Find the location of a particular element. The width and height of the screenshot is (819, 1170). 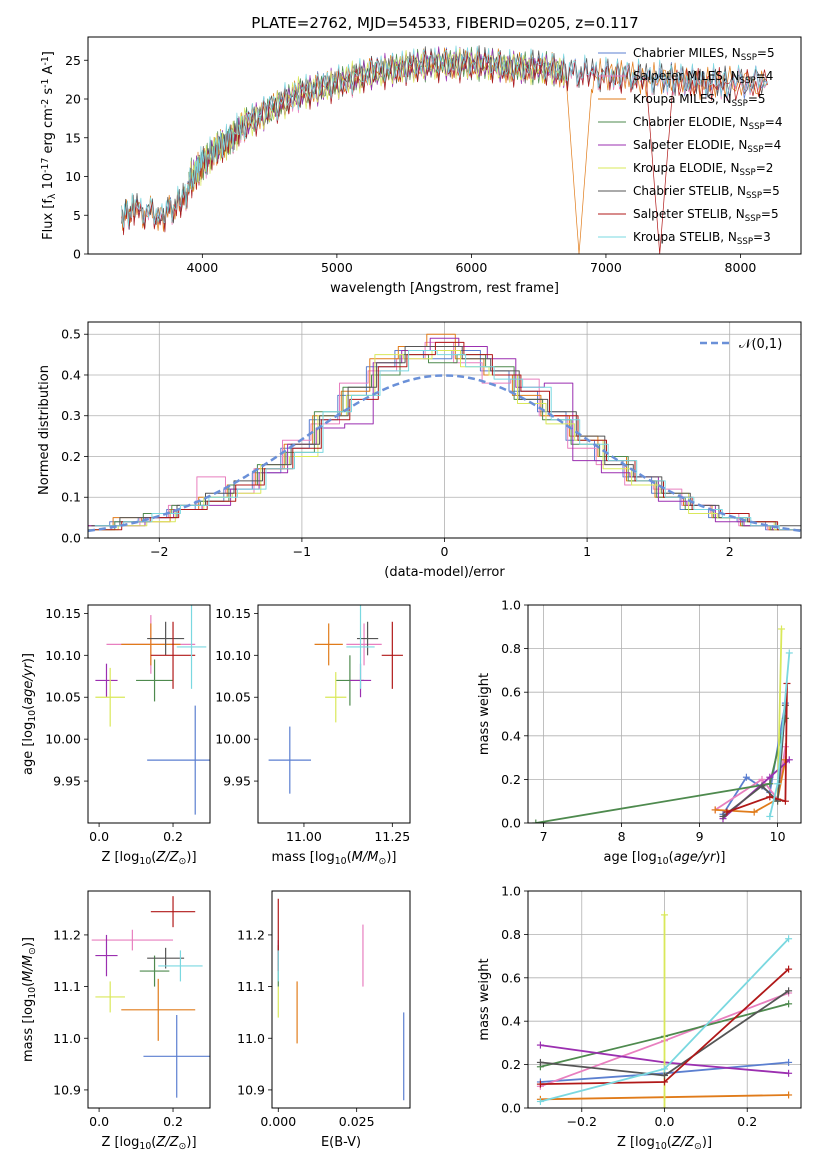

ebv_vs_mass-plot-area is located at coordinates (341, 999).